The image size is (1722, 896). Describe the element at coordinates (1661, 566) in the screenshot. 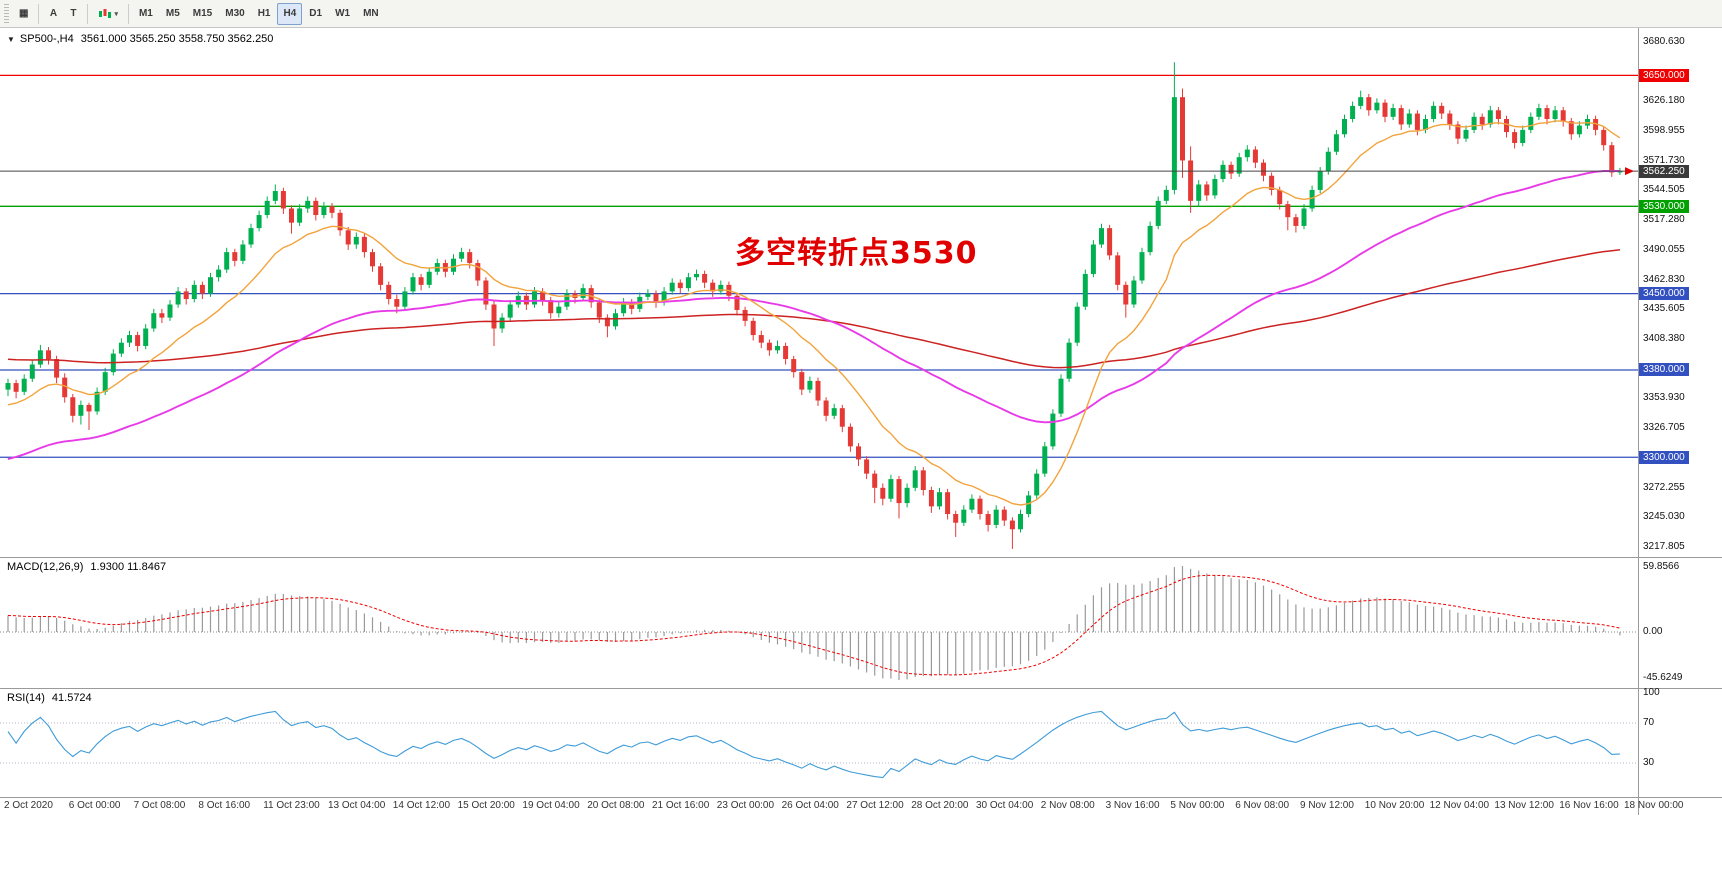

I see `macd-axis-label: 59.8566` at that location.